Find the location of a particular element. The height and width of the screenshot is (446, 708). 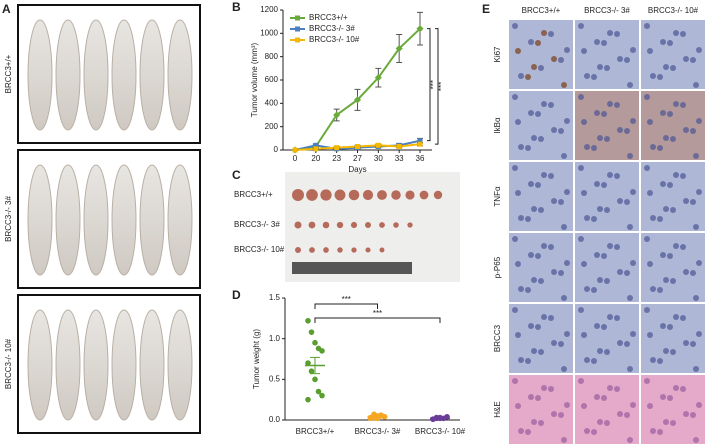

group-label: BRCC3-/- 10# is located at coordinates (8, 363).